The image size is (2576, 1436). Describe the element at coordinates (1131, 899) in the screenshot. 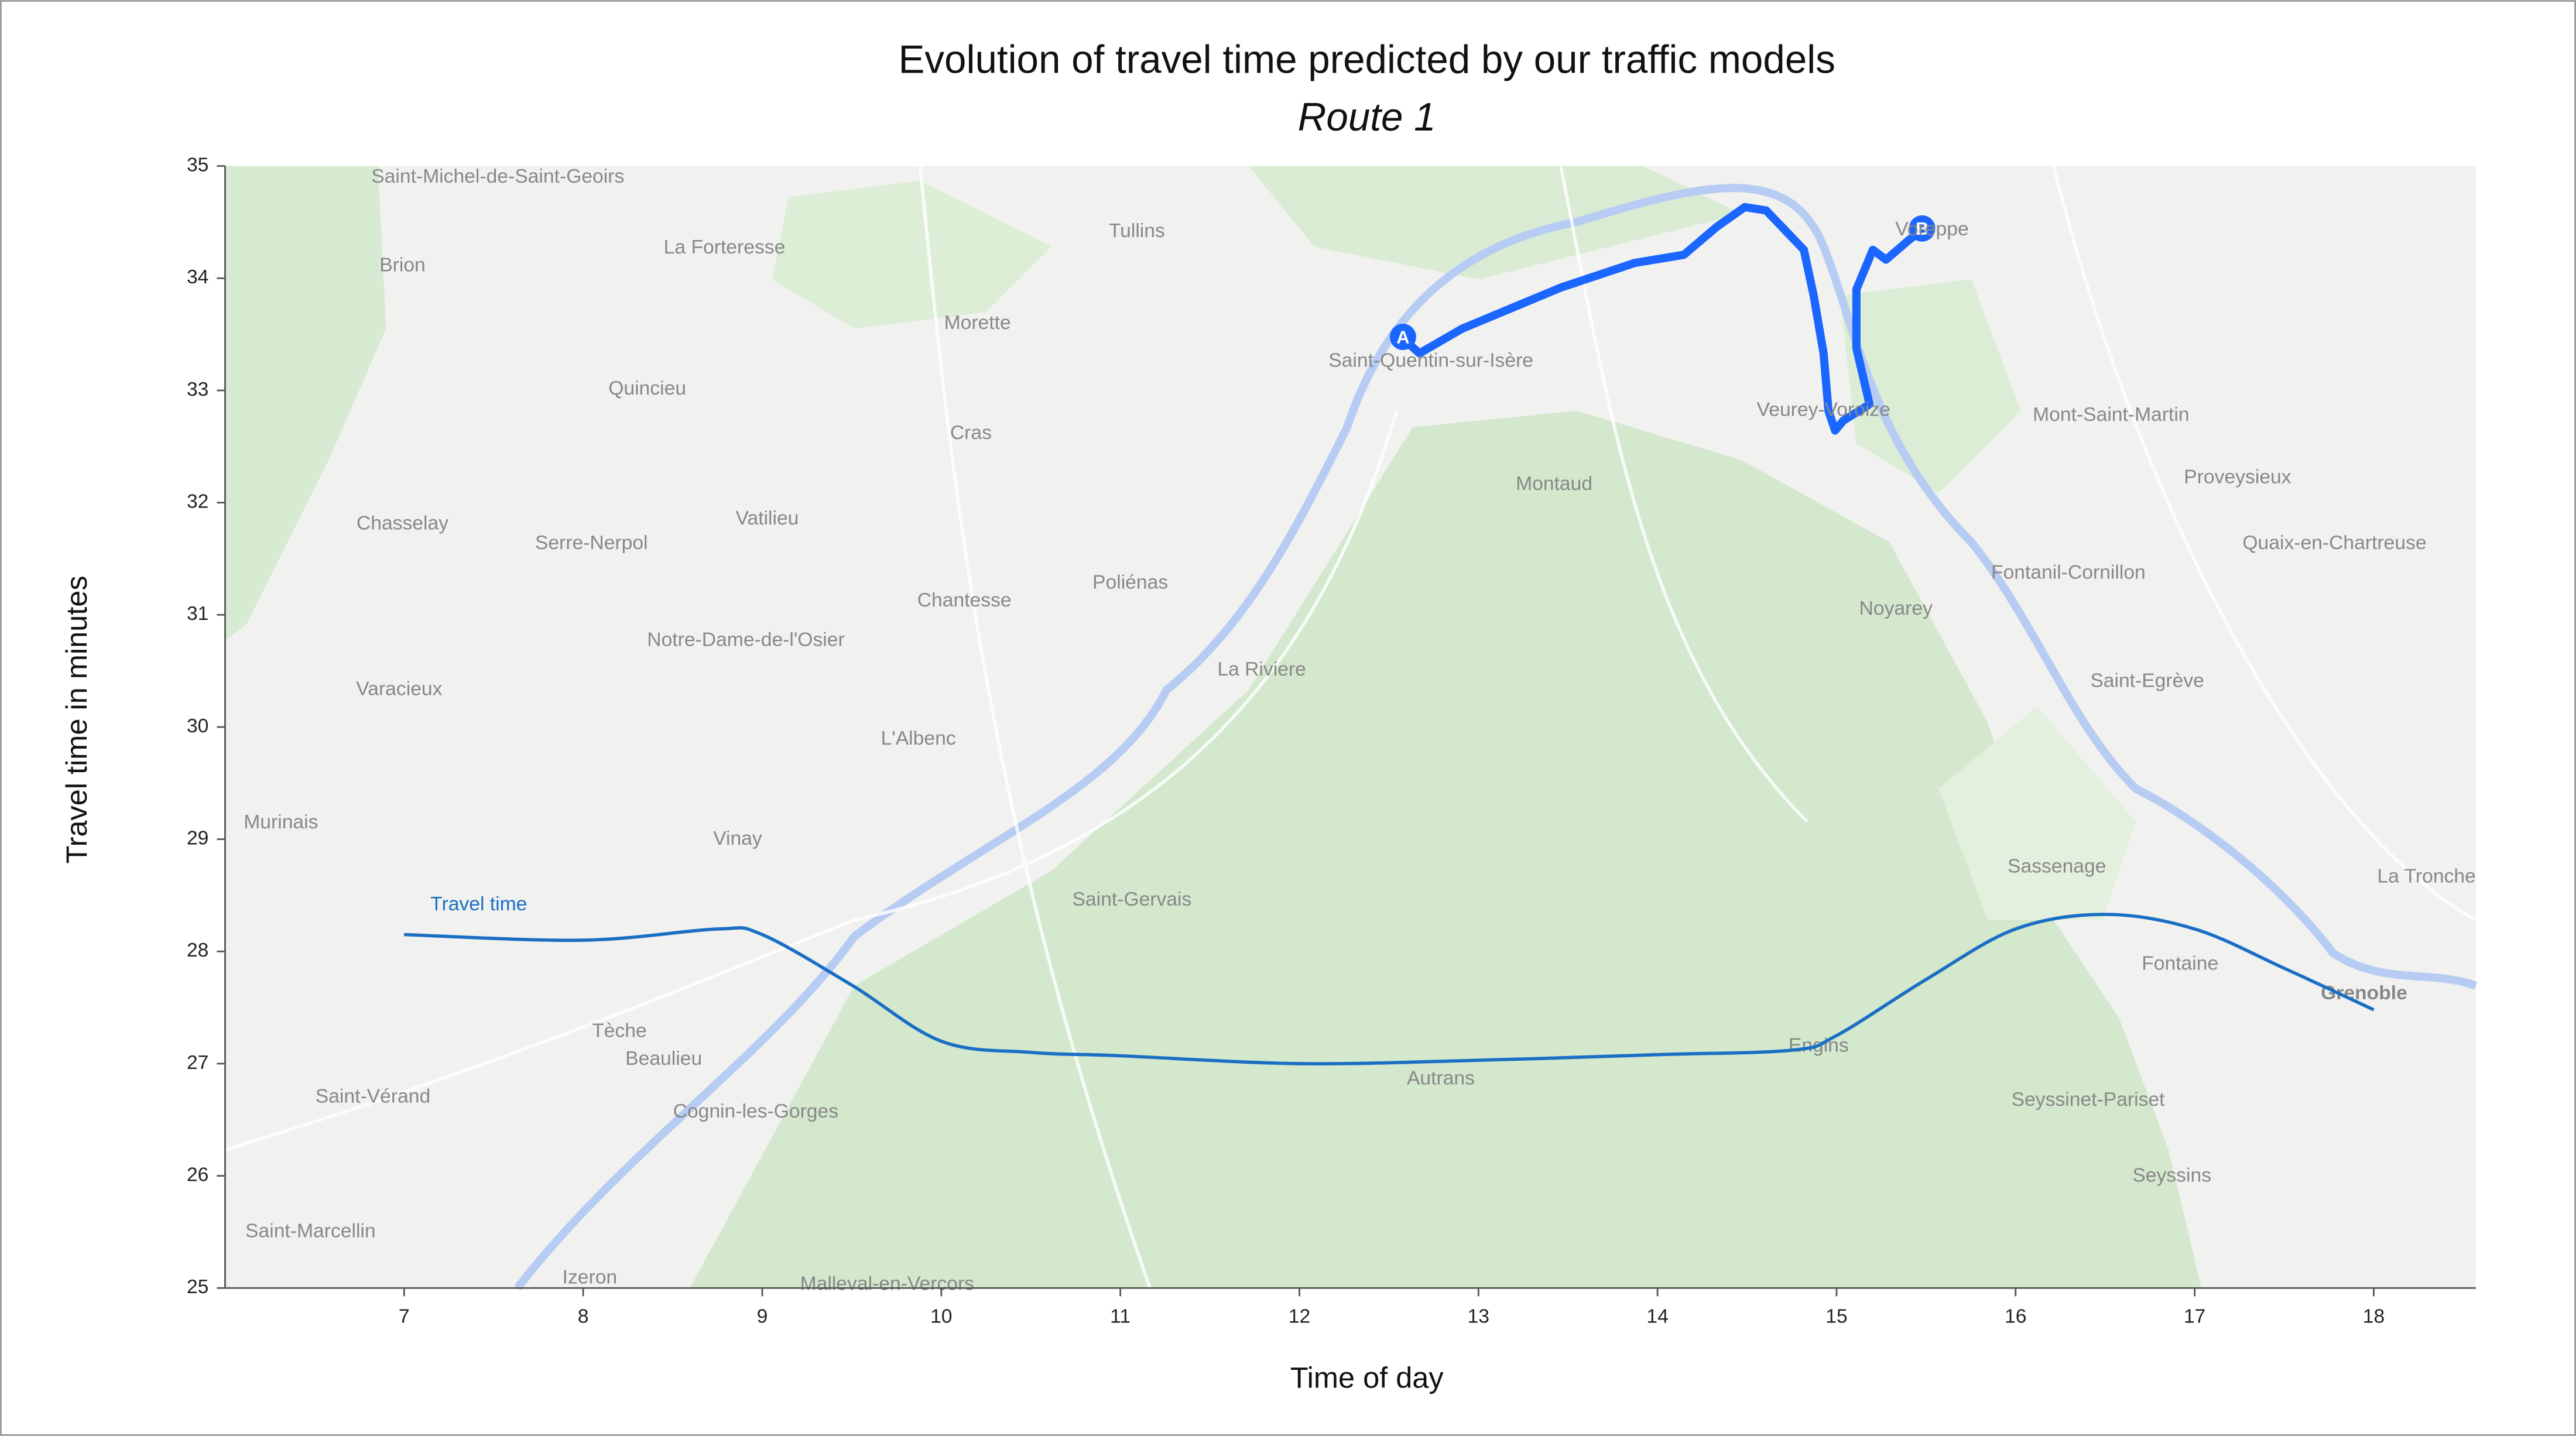

I see `map-place-label: Saint-Gervais` at that location.